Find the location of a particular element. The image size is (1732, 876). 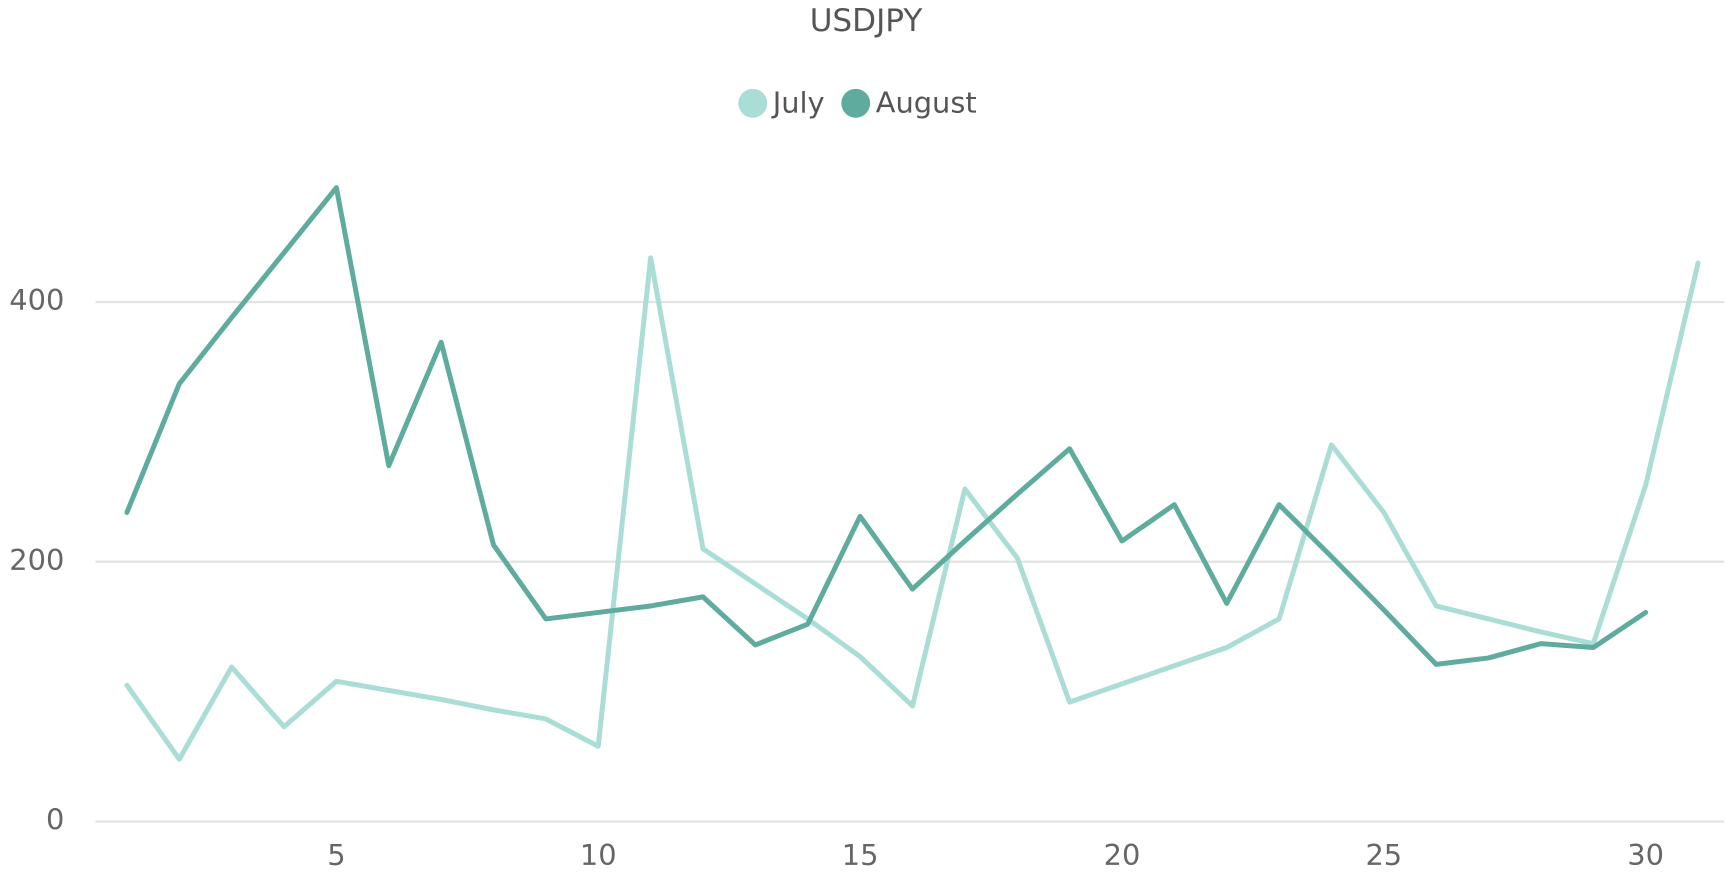

x-tick-label: 5 is located at coordinates (336, 855).